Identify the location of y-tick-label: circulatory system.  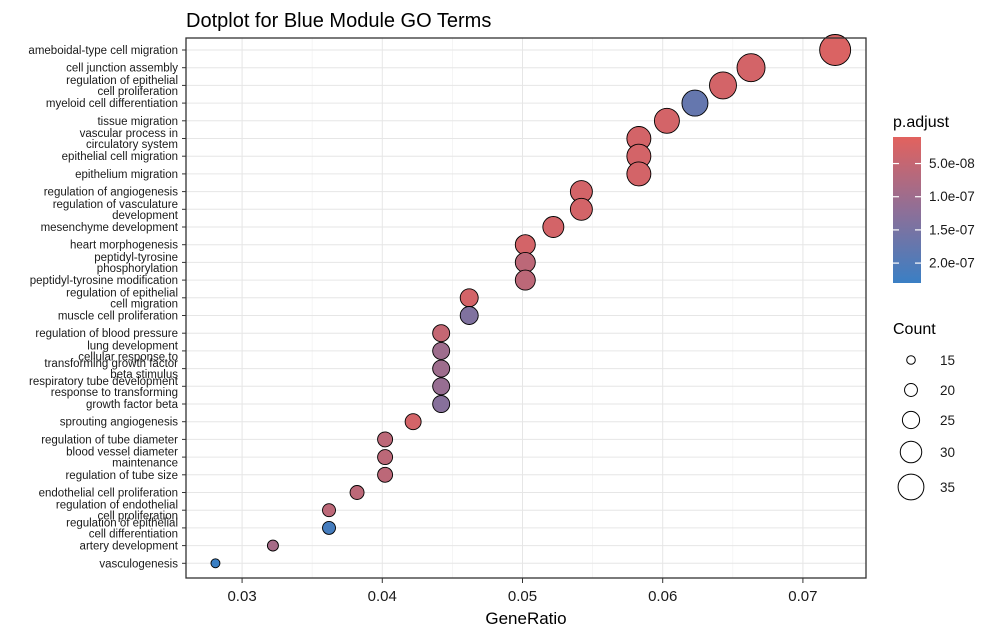
(132, 145).